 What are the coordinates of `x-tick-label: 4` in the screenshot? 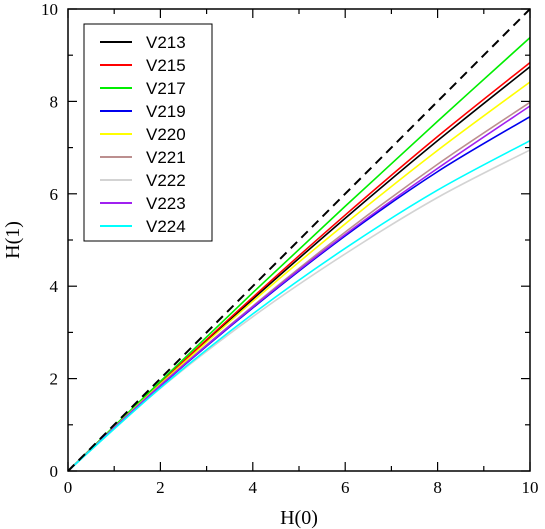 It's located at (253, 487).